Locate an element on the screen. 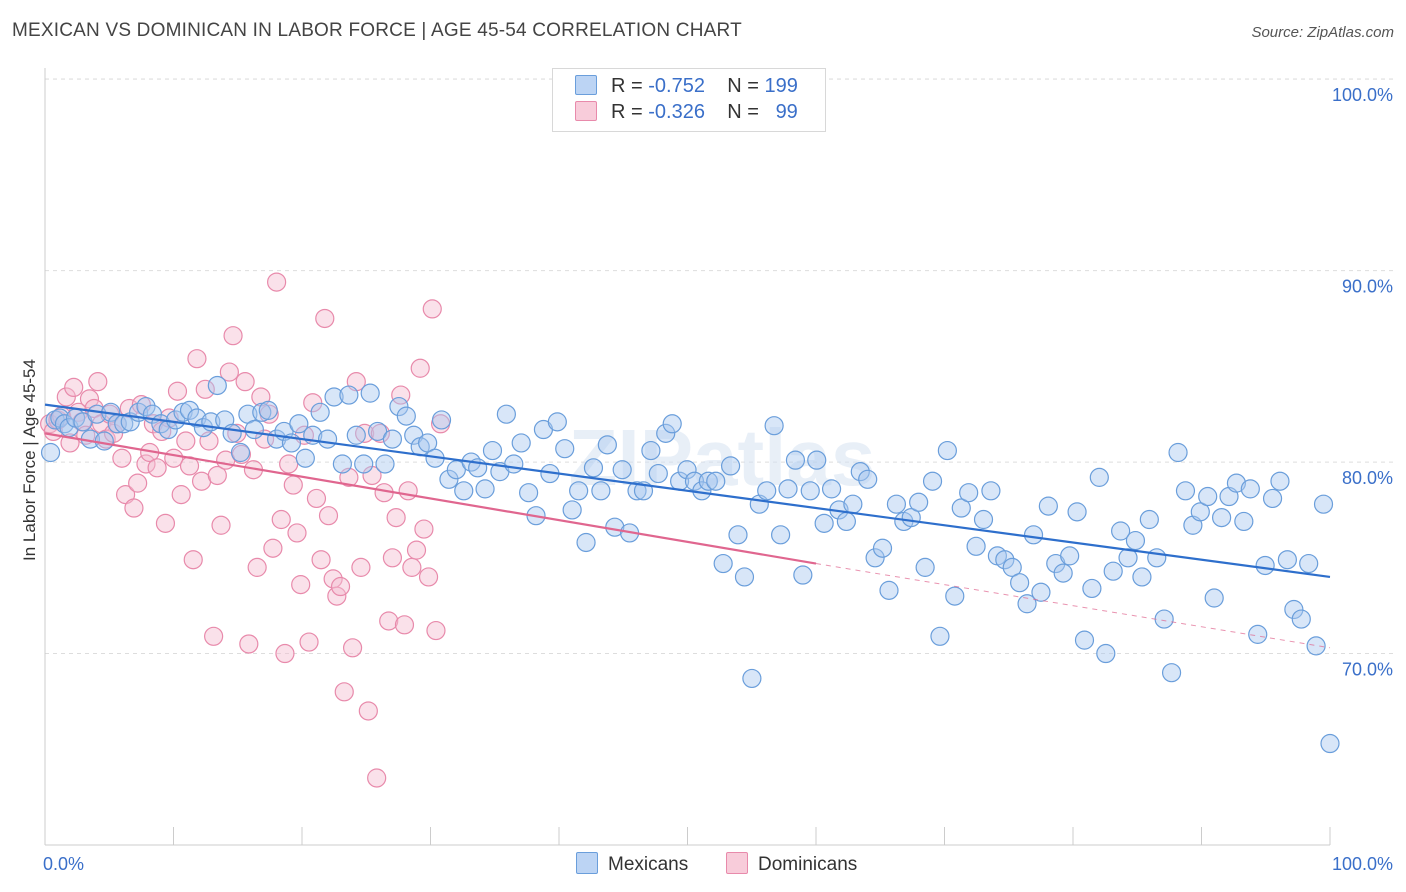  bottom-legend-mexicans: Mexicans is located at coordinates (632, 864).